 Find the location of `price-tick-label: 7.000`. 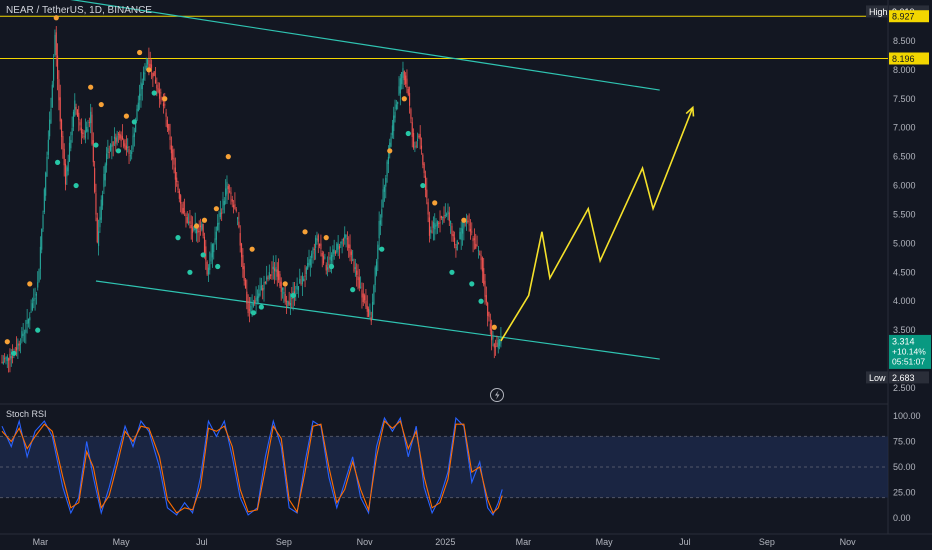

price-tick-label: 7.000 is located at coordinates (904, 128).